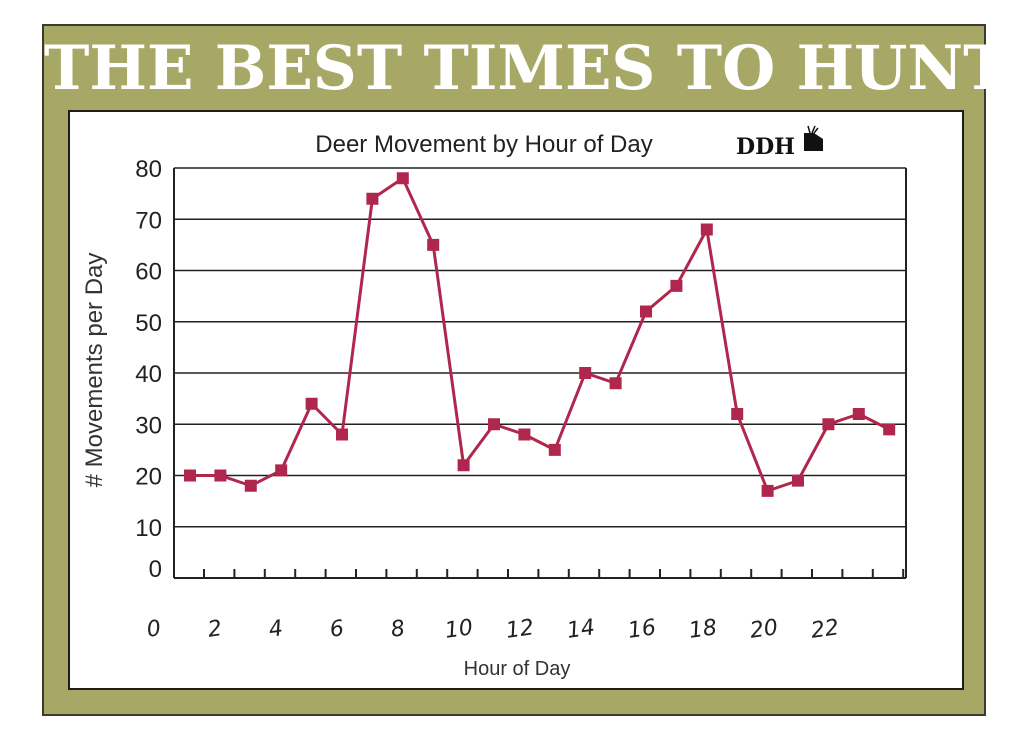  I want to click on y-tick-label: 0, so click(155, 569).